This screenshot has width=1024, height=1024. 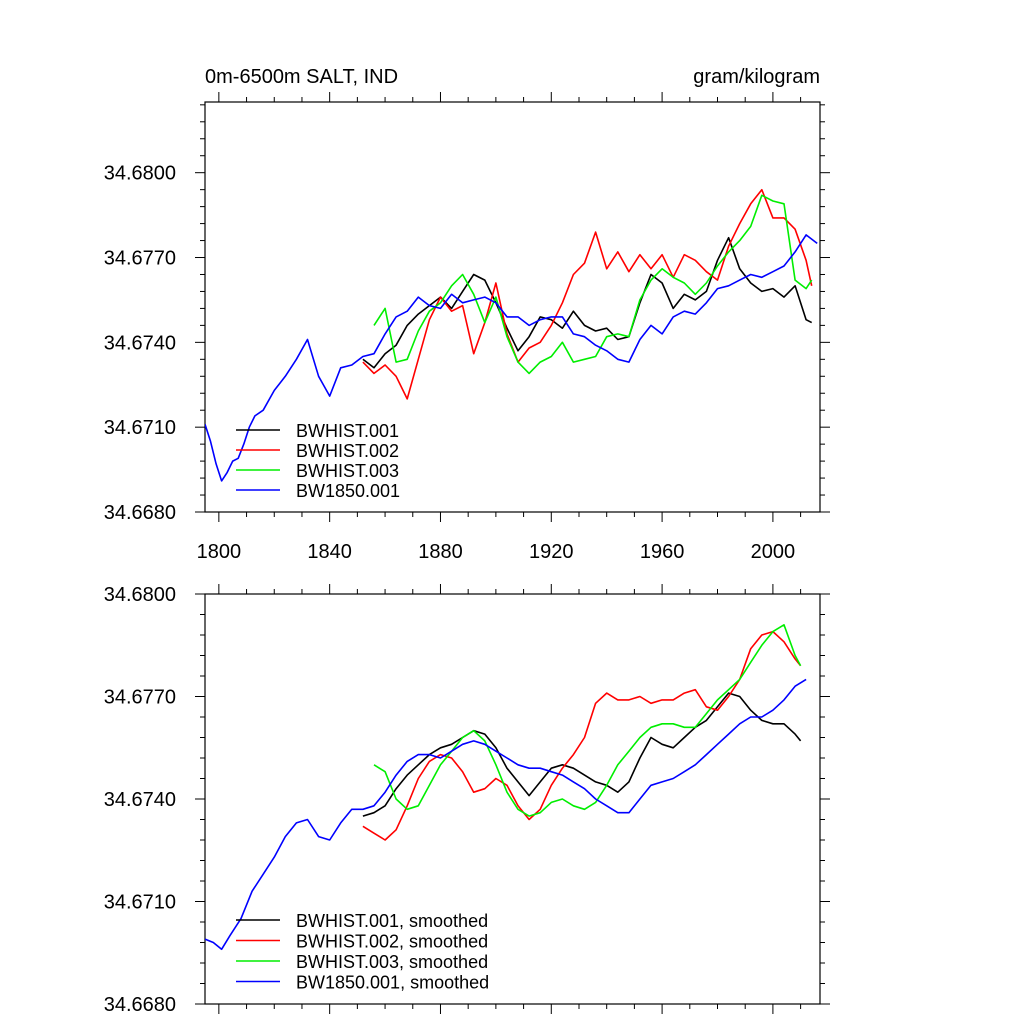 What do you see at coordinates (301, 77) in the screenshot?
I see `chart-title: 0m-6500m SALT, IND` at bounding box center [301, 77].